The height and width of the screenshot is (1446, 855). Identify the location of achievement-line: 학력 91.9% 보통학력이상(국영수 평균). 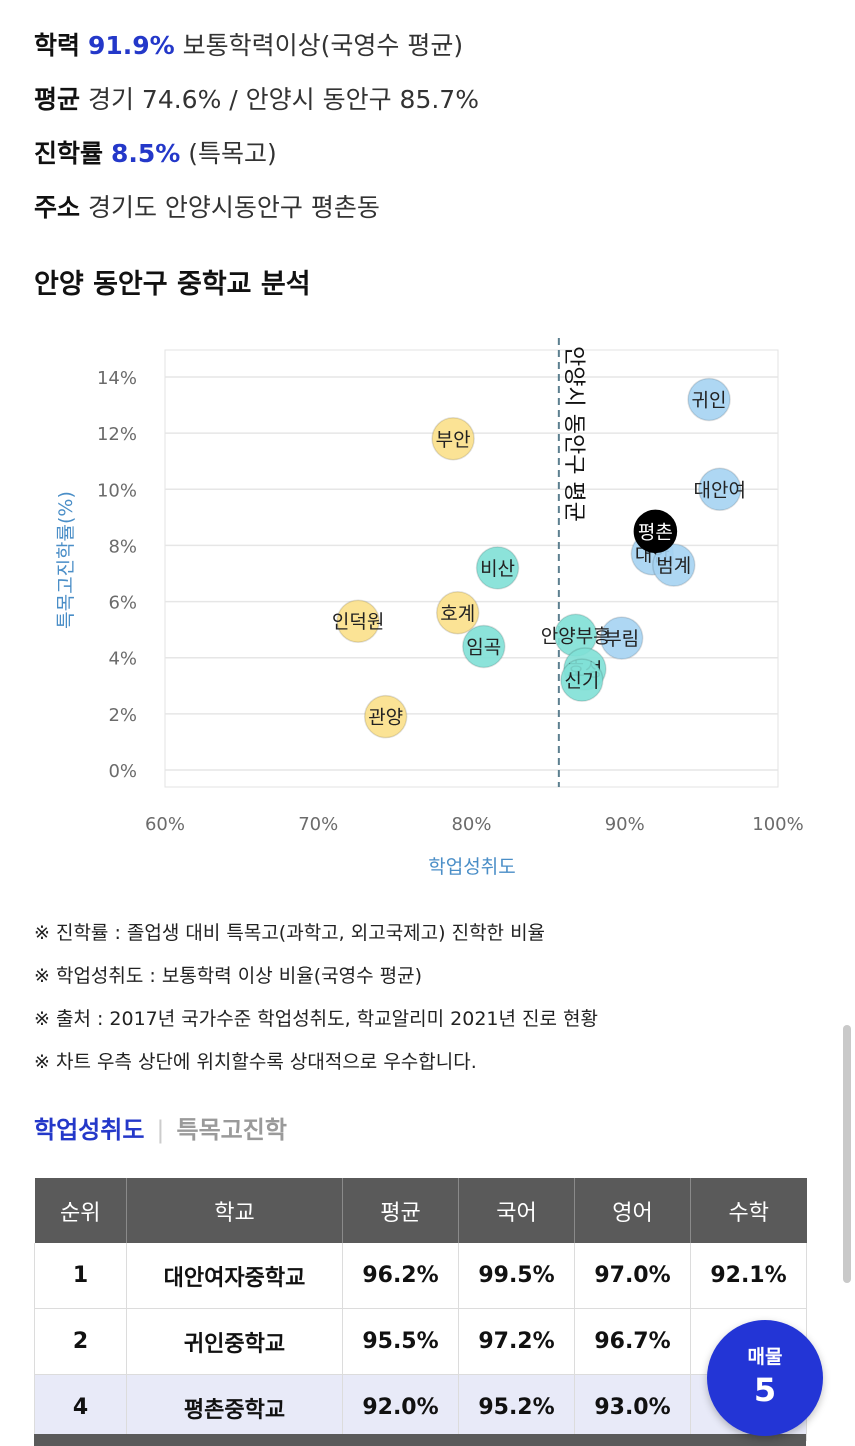
(248, 44).